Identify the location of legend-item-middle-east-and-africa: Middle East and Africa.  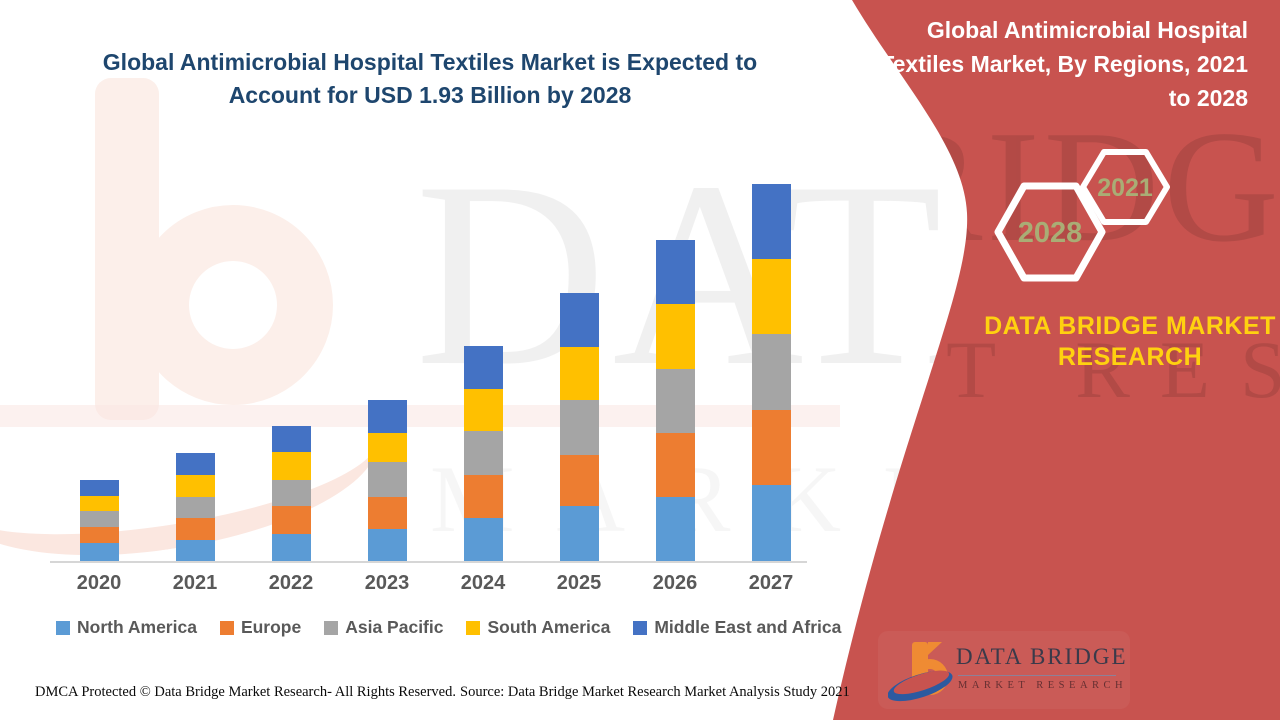
(737, 627).